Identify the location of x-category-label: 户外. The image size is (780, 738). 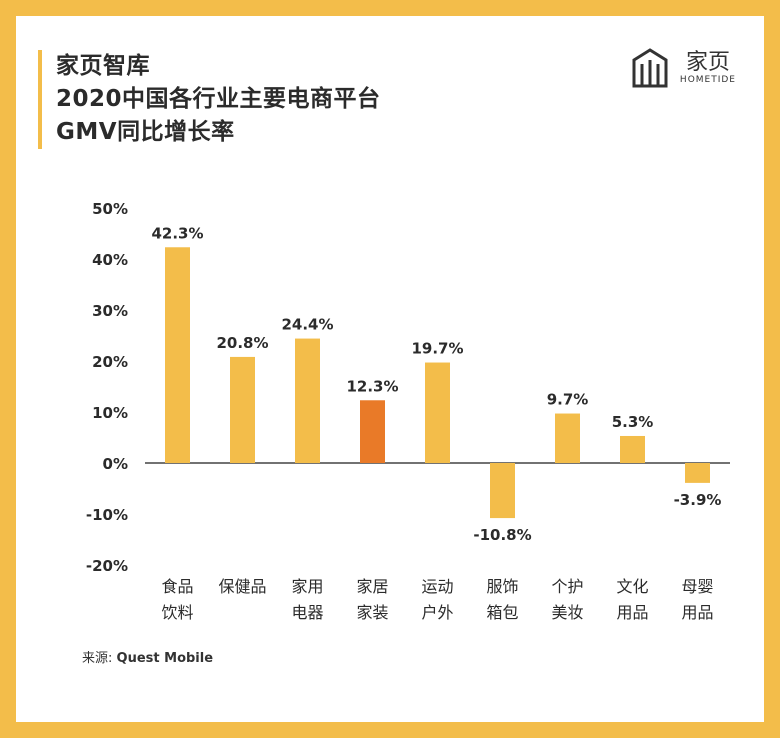
(437, 612).